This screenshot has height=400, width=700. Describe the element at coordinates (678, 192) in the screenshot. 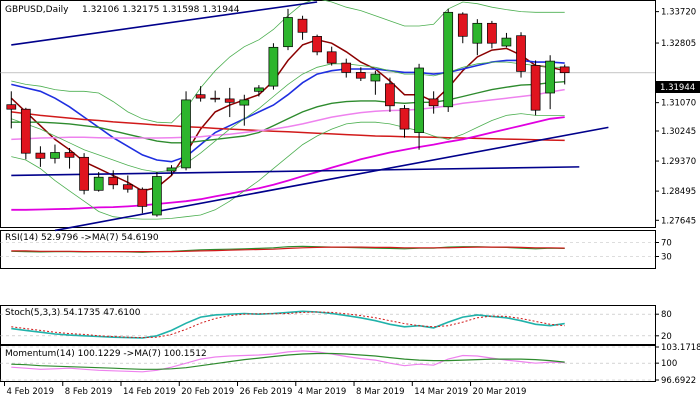

I see `y-axis-tick-label: 1.28495` at that location.